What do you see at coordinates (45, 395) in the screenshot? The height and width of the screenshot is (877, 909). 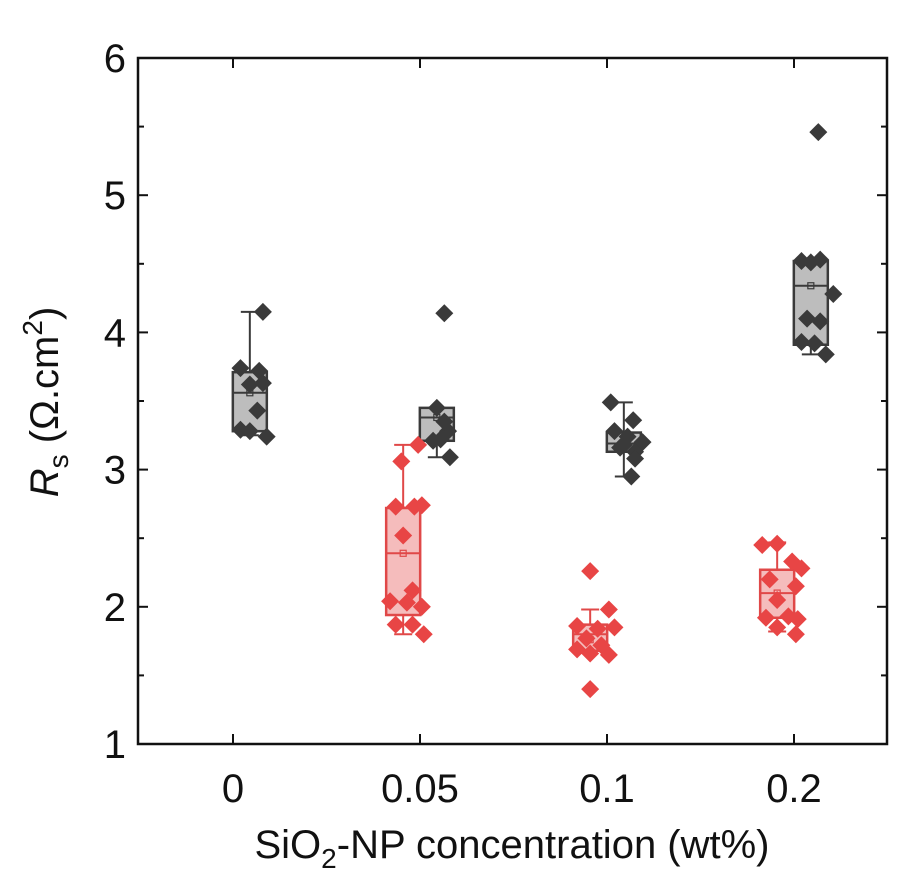 I see `y-axis-title-unit: (Ω.cm` at bounding box center [45, 395].